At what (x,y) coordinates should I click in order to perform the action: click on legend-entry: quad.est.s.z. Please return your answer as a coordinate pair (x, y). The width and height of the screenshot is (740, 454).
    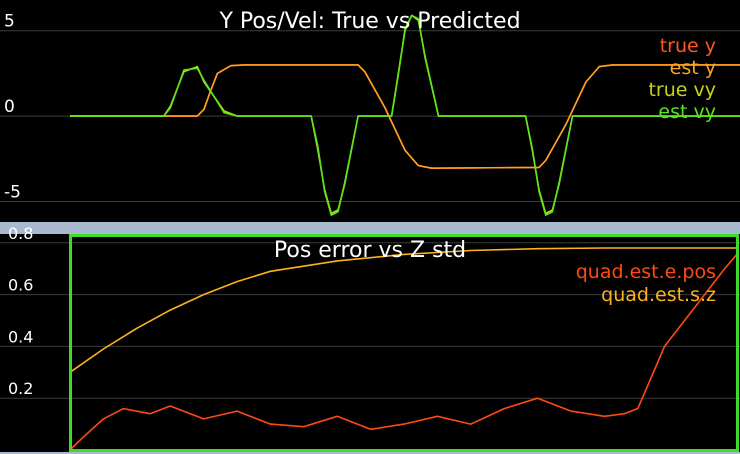
    Looking at the image, I should click on (658, 295).